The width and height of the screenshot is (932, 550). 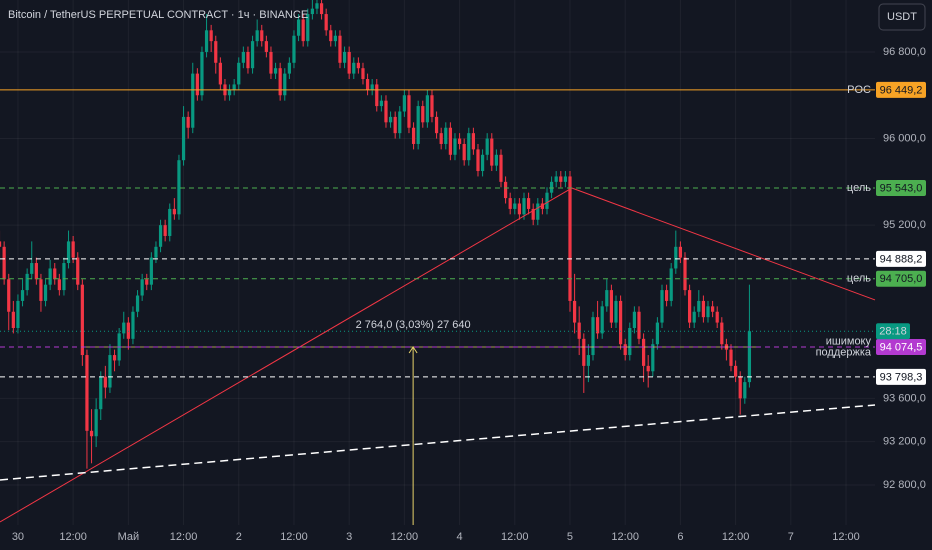 What do you see at coordinates (904, 138) in the screenshot?
I see `y-tick-label: 96 000,0` at bounding box center [904, 138].